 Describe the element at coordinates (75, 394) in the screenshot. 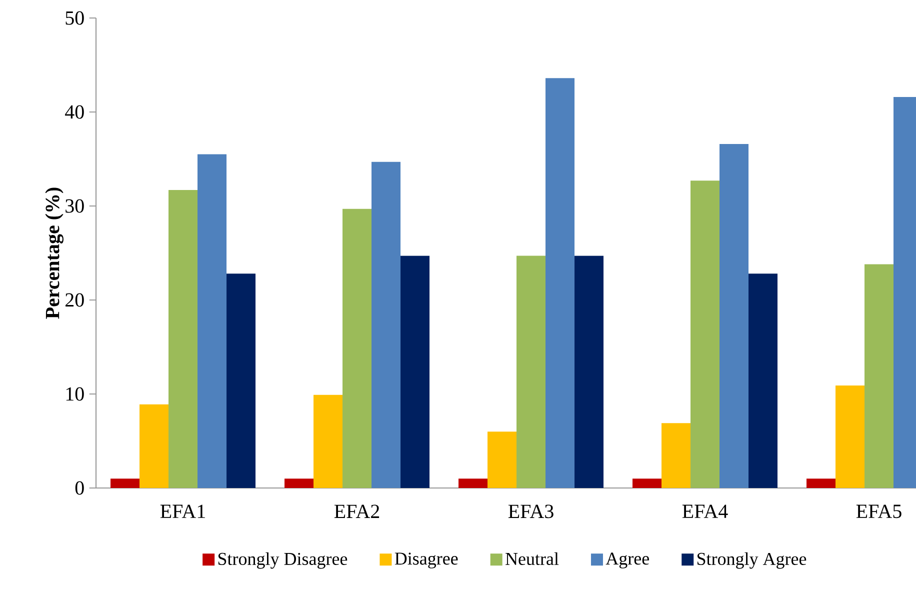

I see `y-tick-label: 10` at that location.